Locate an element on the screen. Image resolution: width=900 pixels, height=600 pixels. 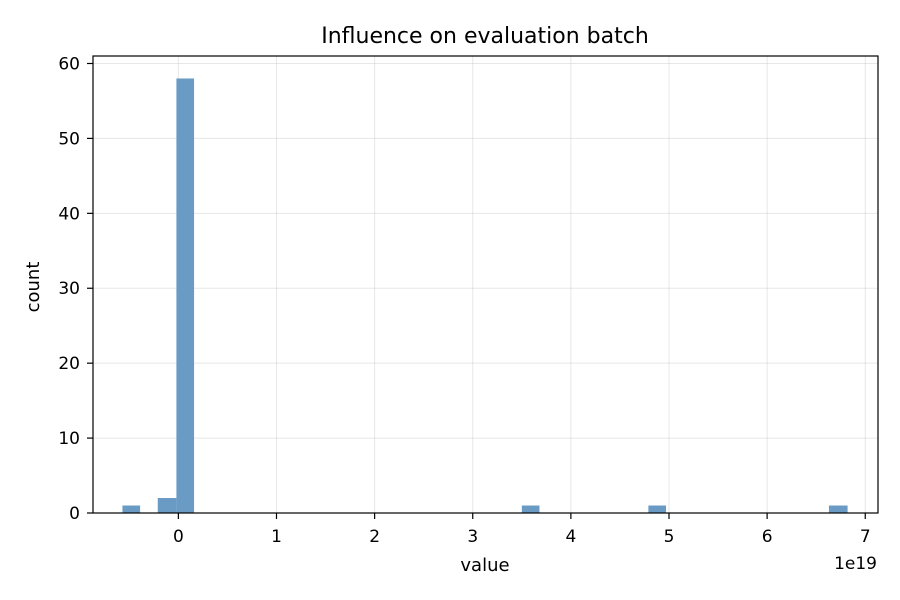
x-tick-label: 6 is located at coordinates (767, 537).